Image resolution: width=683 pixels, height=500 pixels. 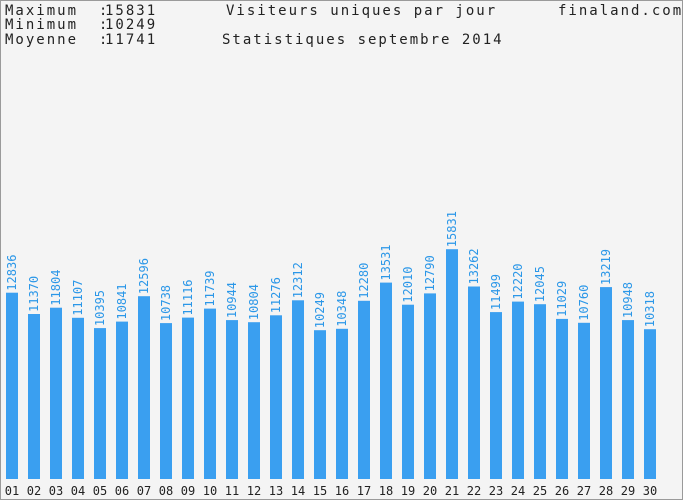 I want to click on value-label-15: 10249, so click(x=320, y=310).